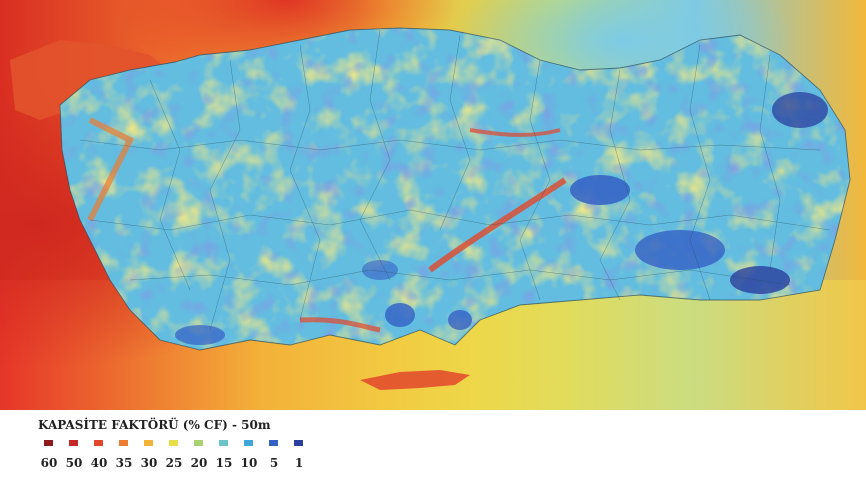  I want to click on legend-label-30: 30, so click(149, 463).